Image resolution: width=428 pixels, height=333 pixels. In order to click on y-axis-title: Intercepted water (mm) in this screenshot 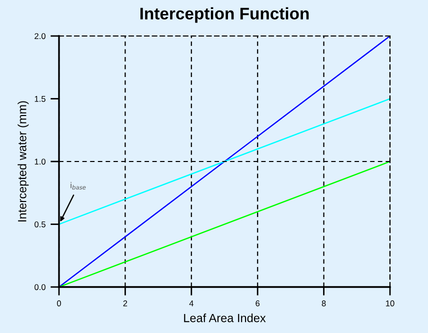, I will do `click(23, 161)`.